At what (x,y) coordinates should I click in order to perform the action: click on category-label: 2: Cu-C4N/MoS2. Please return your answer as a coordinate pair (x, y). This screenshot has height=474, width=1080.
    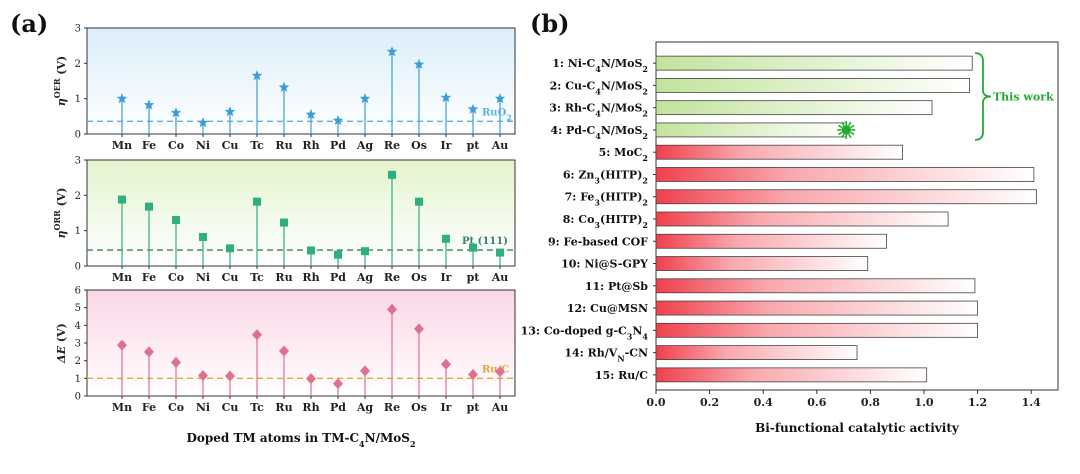
    Looking at the image, I should click on (599, 87).